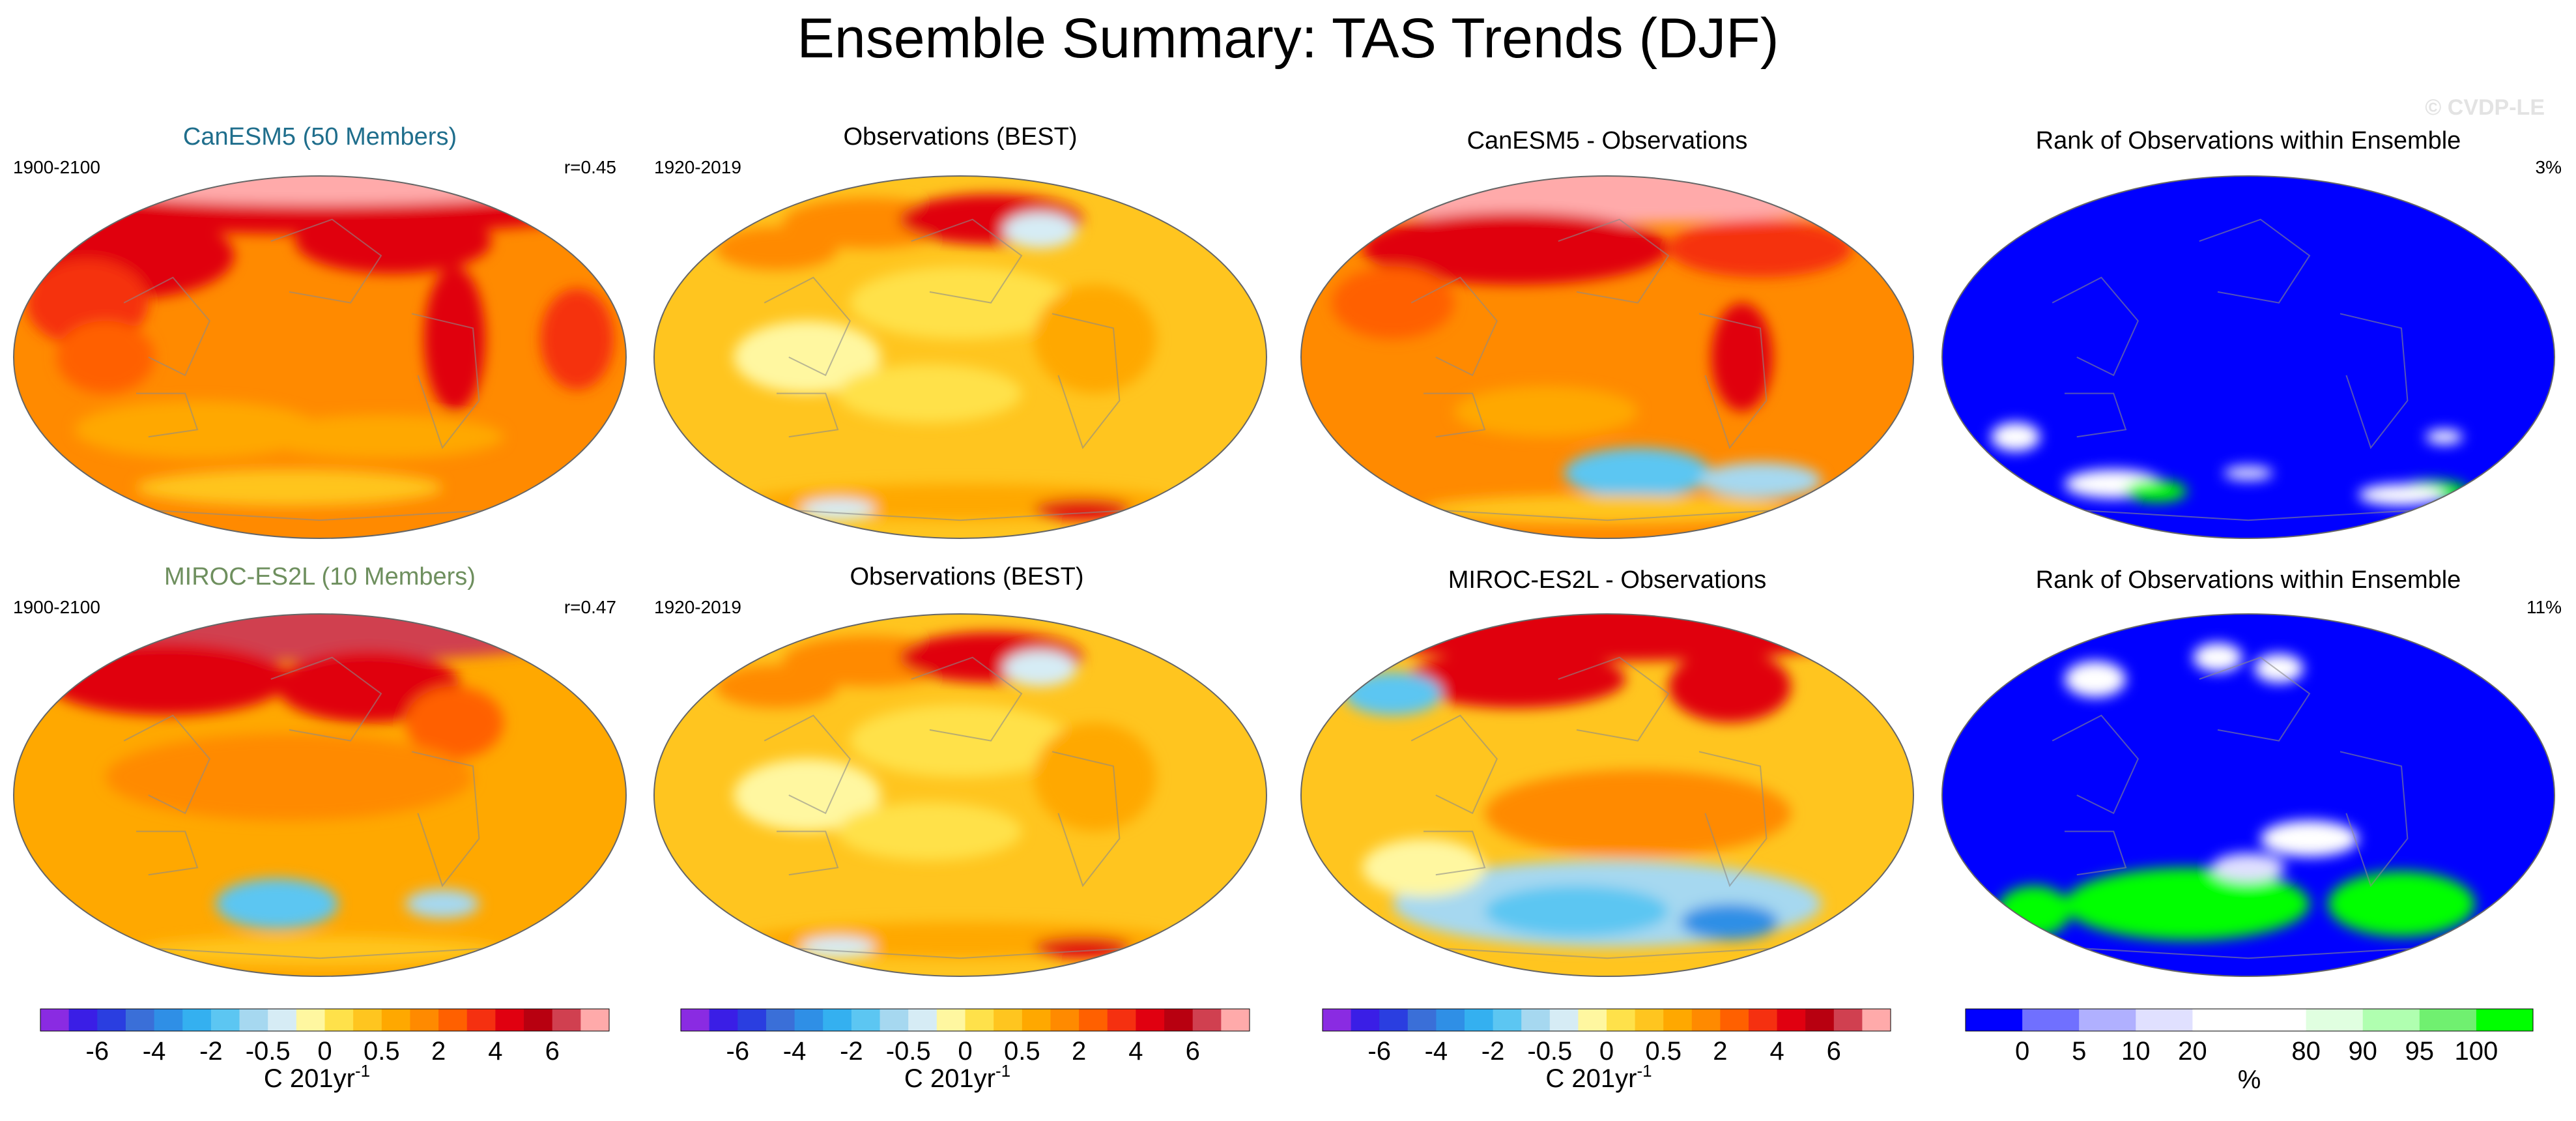  I want to click on panel-title: Rank of Observations within Ensemble, so click(2248, 140).